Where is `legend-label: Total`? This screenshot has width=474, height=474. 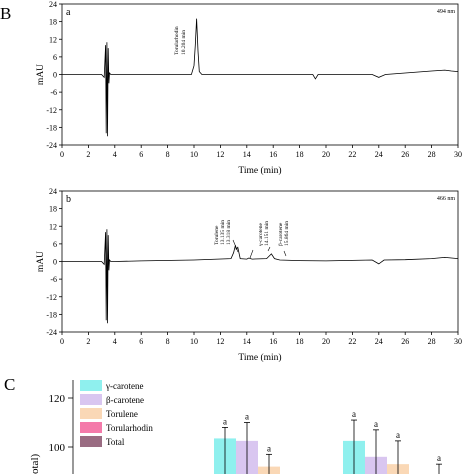 legend-label: Total is located at coordinates (115, 442).